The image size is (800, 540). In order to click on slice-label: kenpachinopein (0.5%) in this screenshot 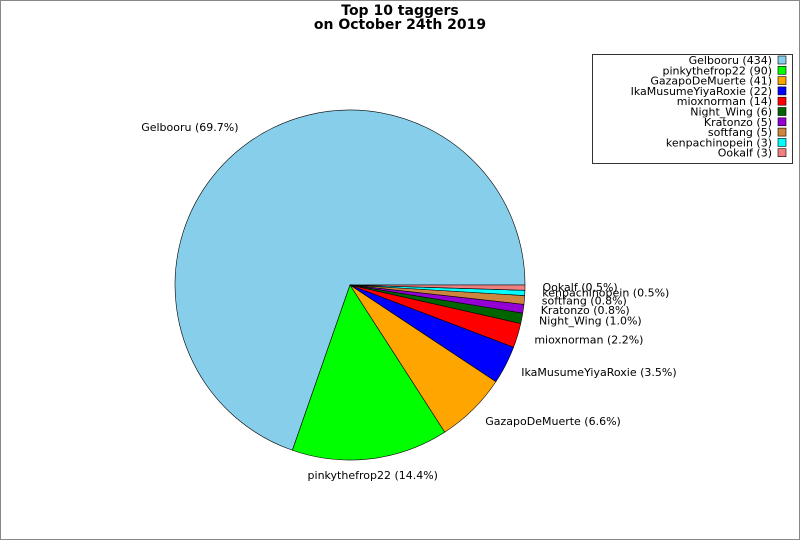, I will do `click(605, 293)`.